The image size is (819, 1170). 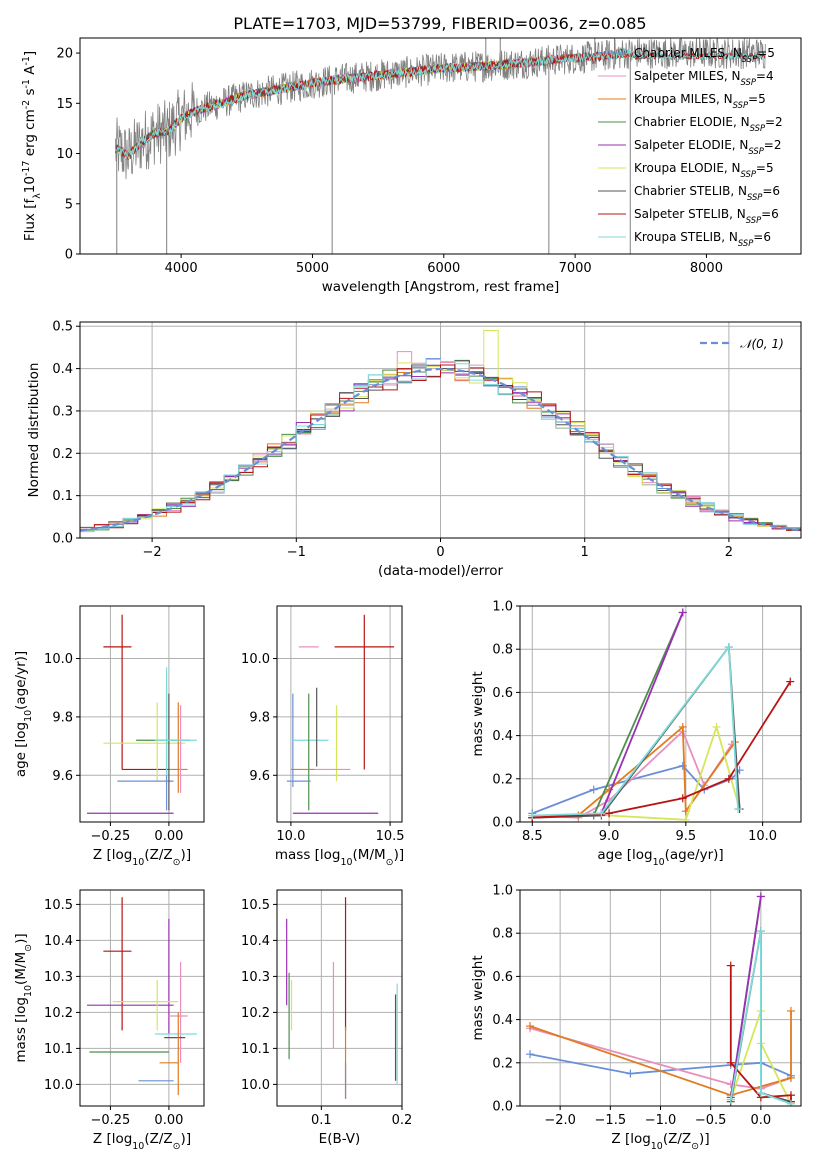 What do you see at coordinates (478, 997) in the screenshot?
I see `y-axis-label: mass weight` at bounding box center [478, 997].